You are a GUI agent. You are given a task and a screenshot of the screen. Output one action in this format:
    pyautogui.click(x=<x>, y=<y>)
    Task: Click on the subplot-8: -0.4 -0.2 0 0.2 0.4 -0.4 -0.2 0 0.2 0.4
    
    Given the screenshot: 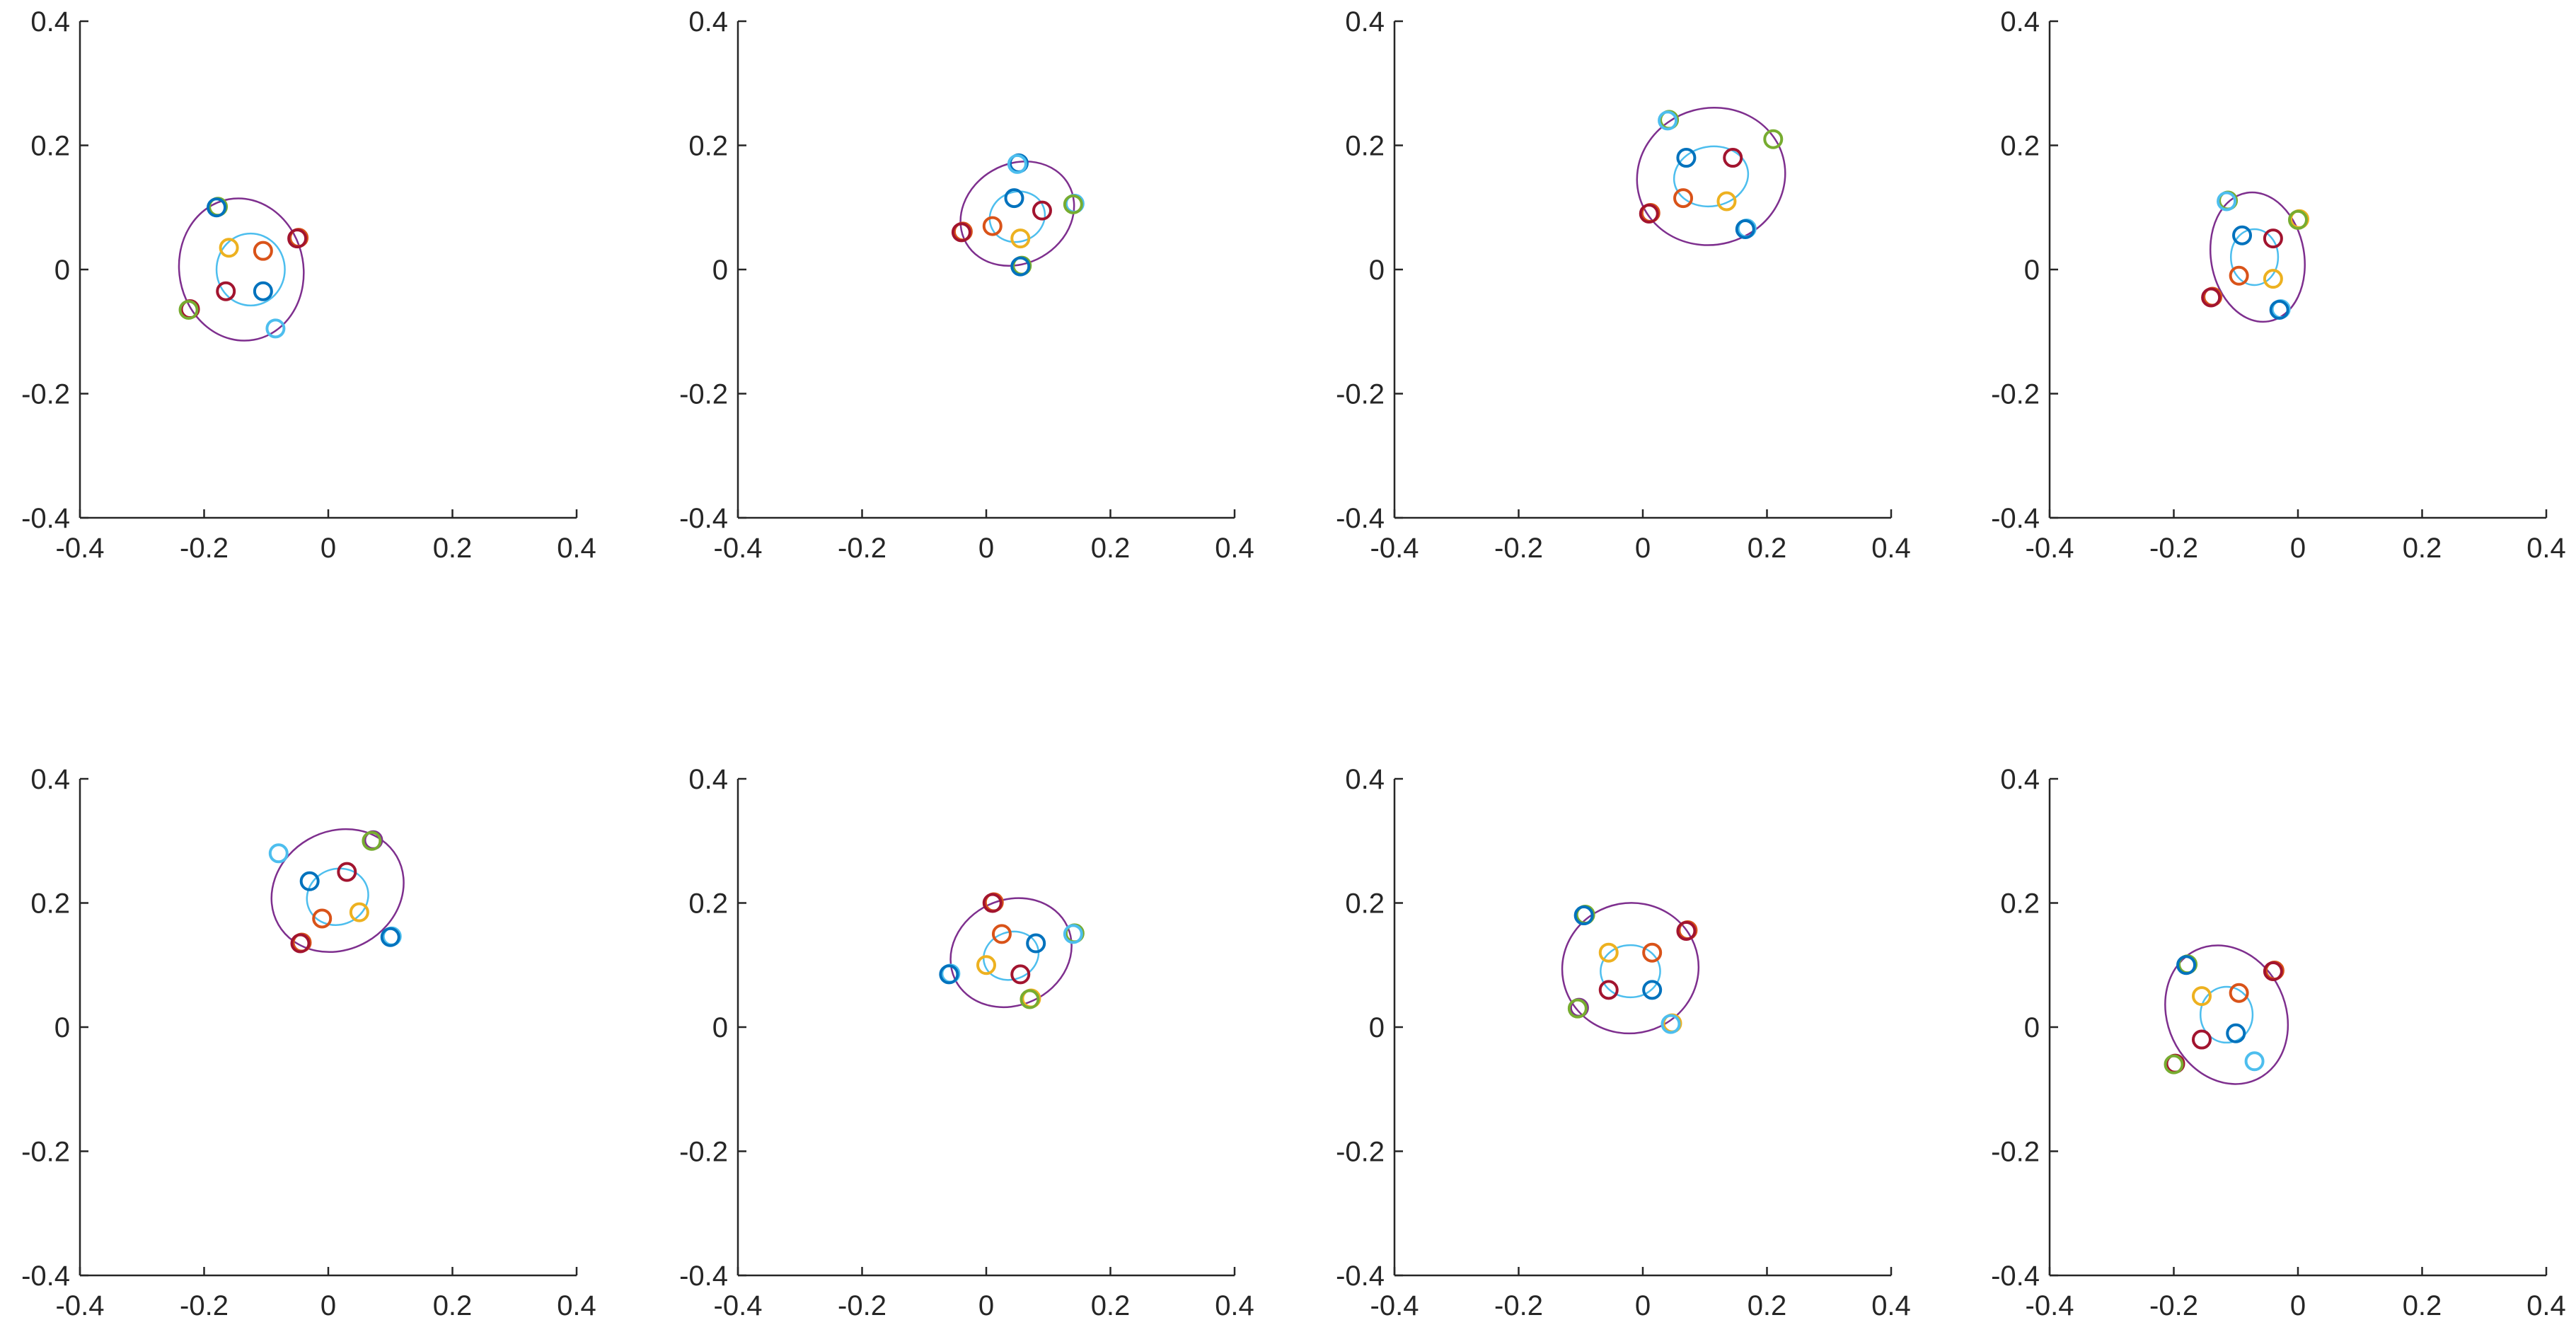 What is the action you would take?
    pyautogui.click(x=2278, y=1043)
    